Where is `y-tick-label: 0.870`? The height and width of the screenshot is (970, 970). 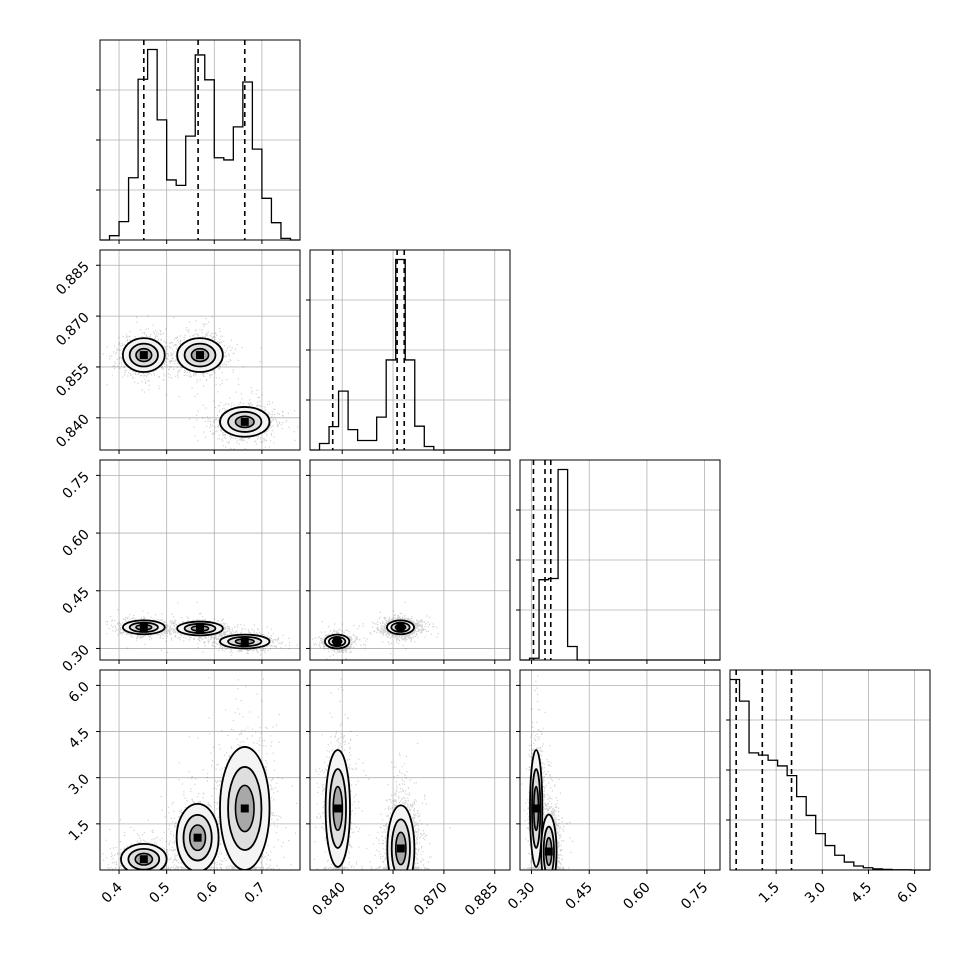
y-tick-label: 0.870 is located at coordinates (73, 330).